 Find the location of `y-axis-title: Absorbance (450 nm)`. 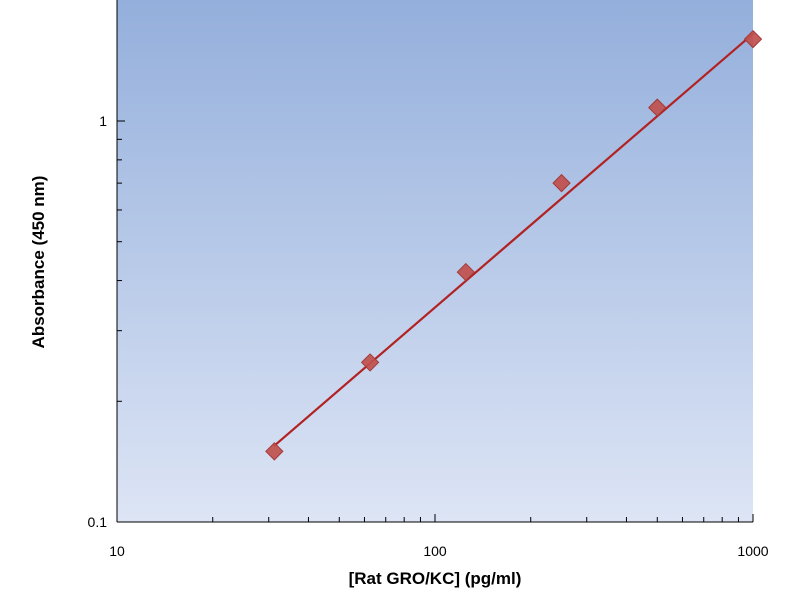

y-axis-title: Absorbance (450 nm) is located at coordinates (38, 262).